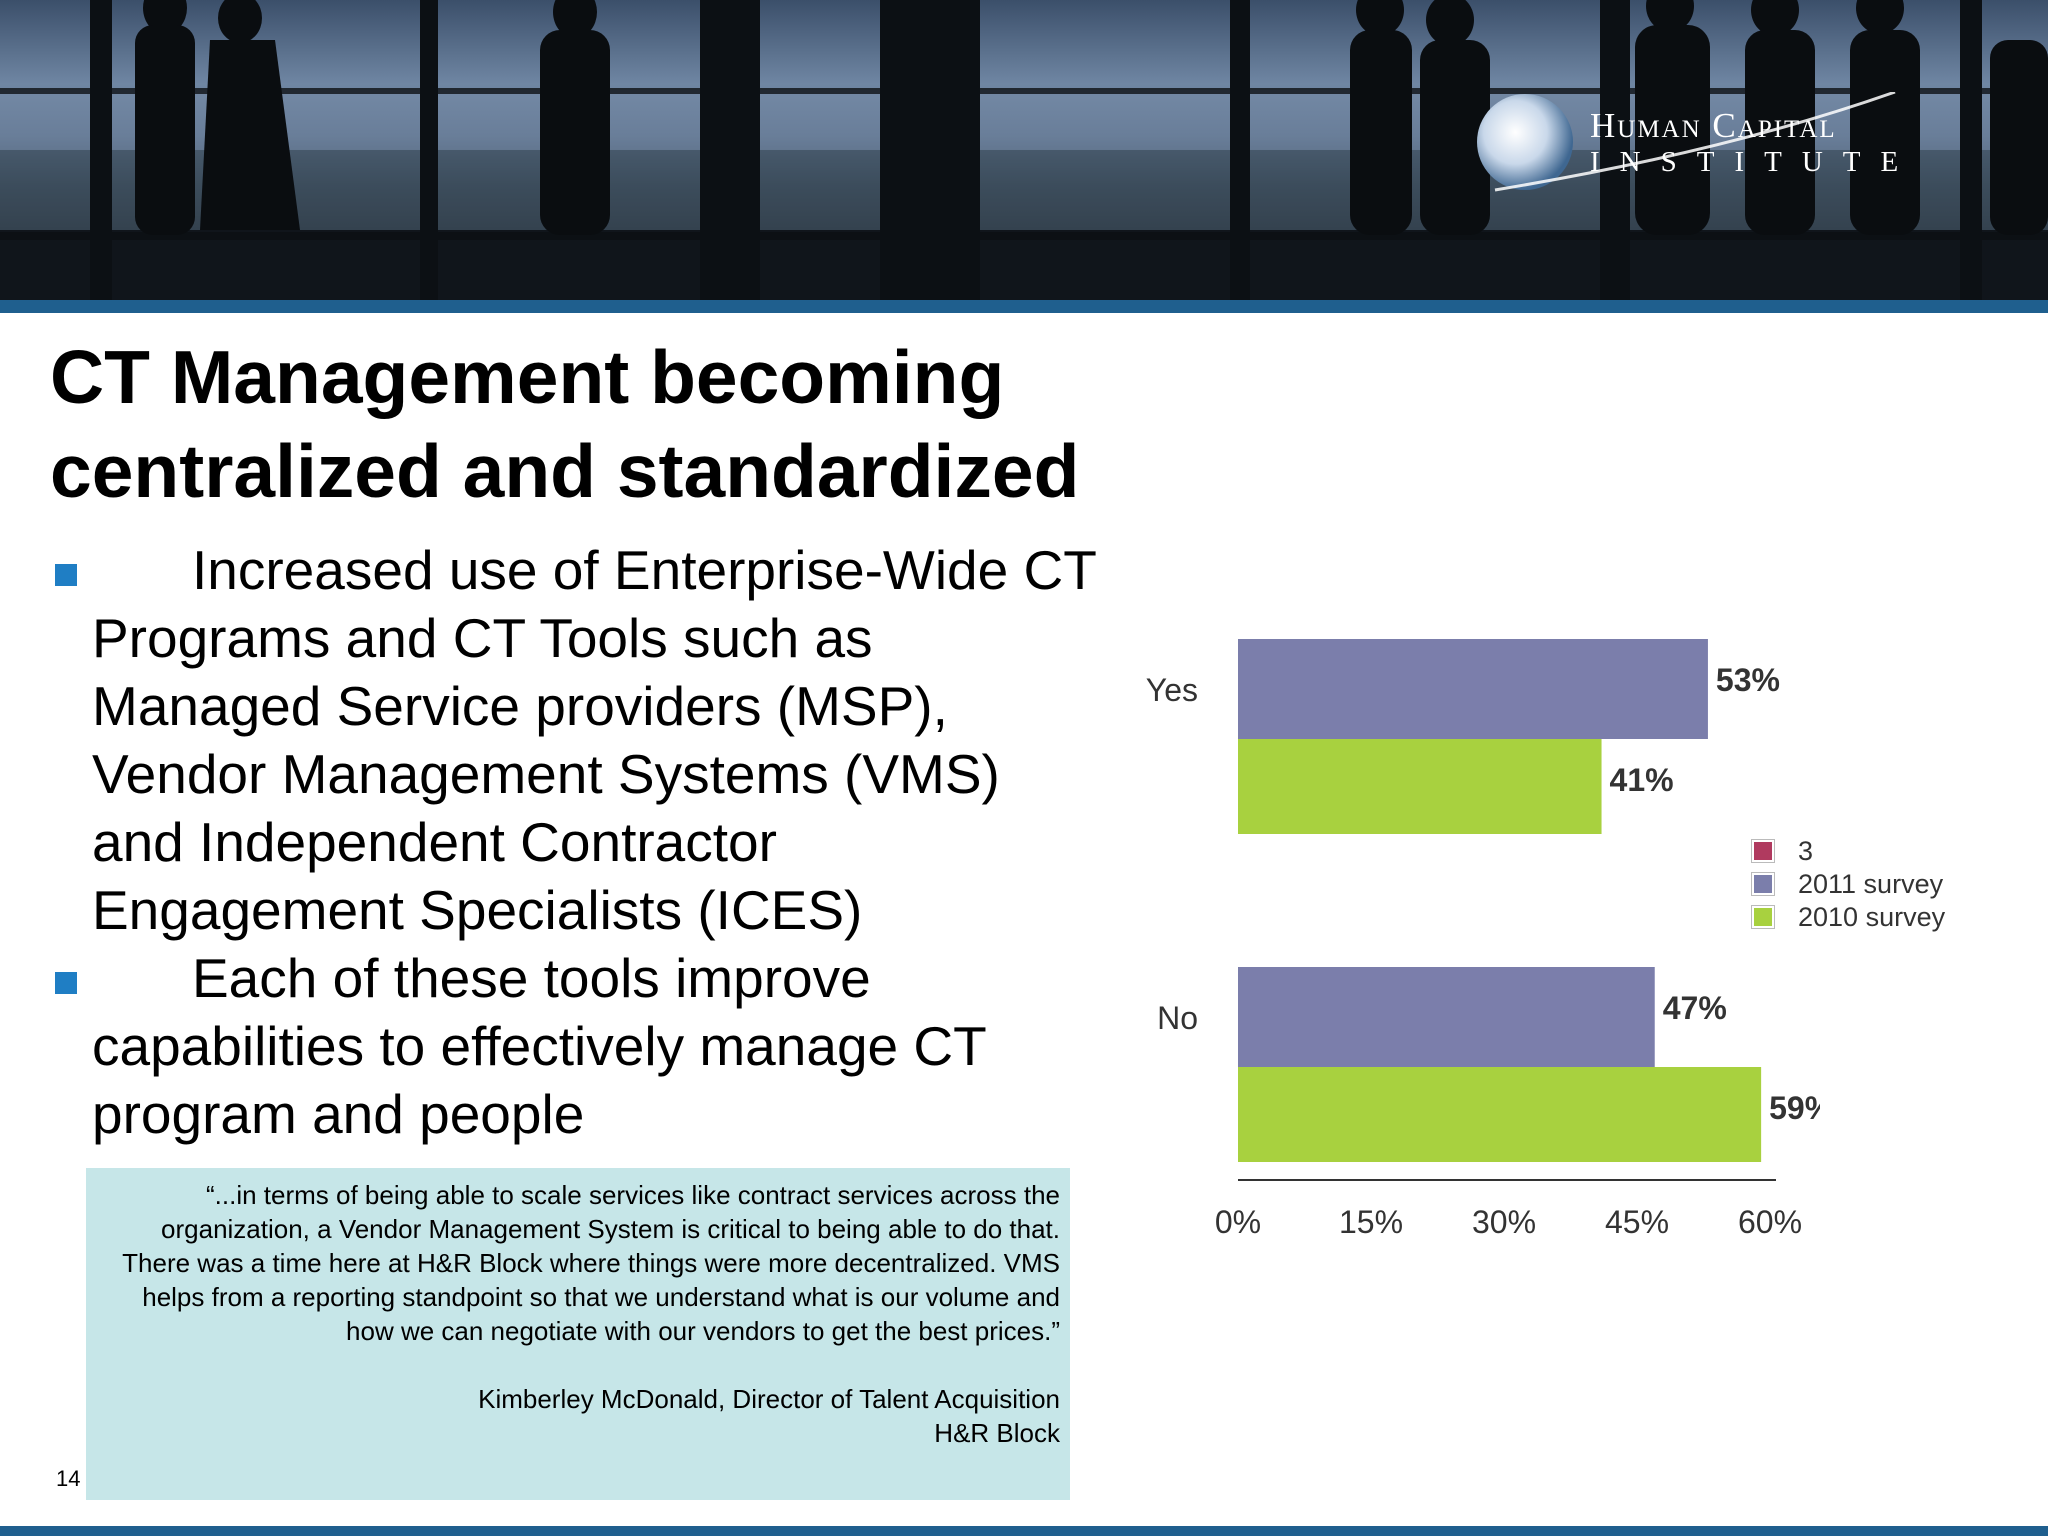  What do you see at coordinates (1420, 786) in the screenshot?
I see `bar-2010-survey-yes` at bounding box center [1420, 786].